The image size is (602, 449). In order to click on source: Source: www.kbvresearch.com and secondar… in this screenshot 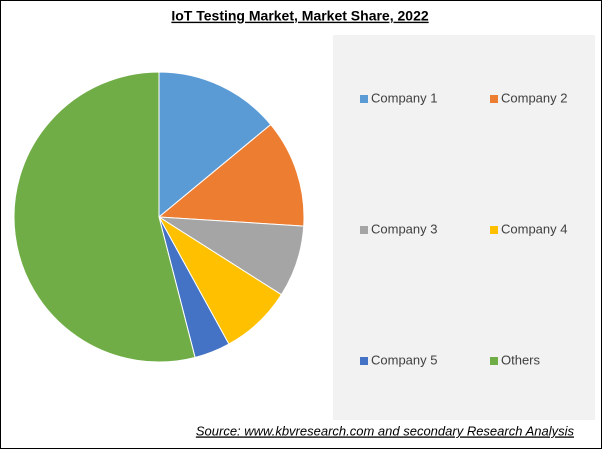, I will do `click(385, 430)`.